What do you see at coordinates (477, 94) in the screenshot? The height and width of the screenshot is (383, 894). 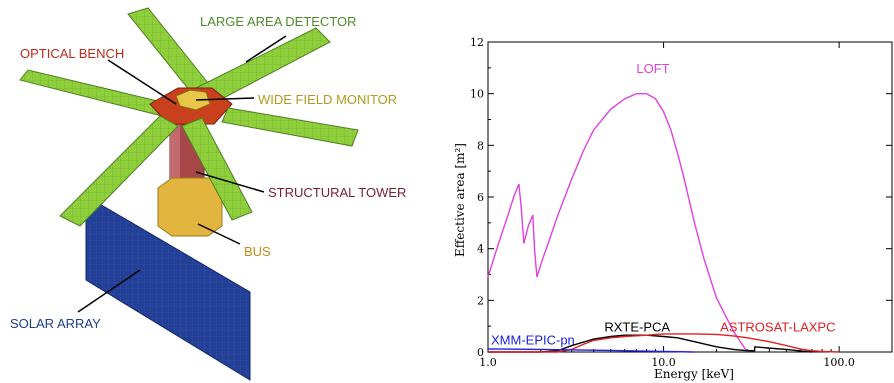 I see `y-tick-label: 10` at bounding box center [477, 94].